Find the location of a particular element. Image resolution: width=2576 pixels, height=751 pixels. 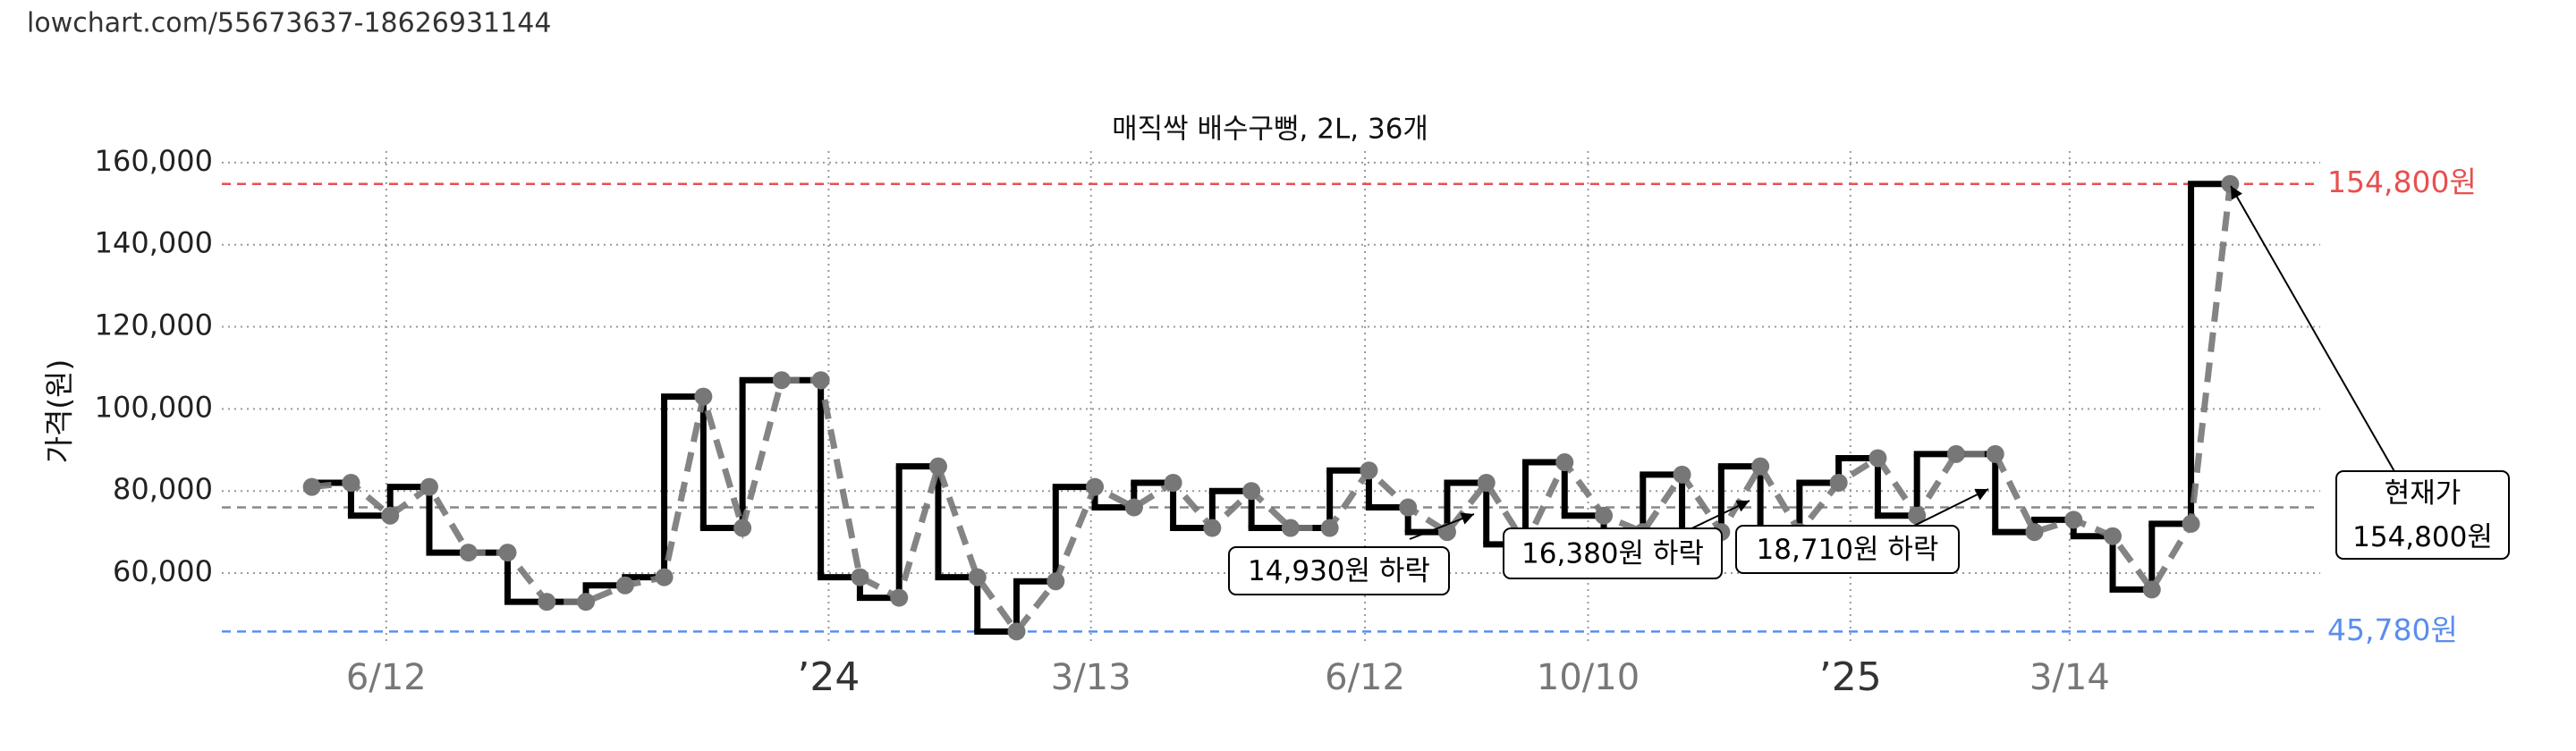

url: lowchart.com/55673637-18626931144 is located at coordinates (289, 23).